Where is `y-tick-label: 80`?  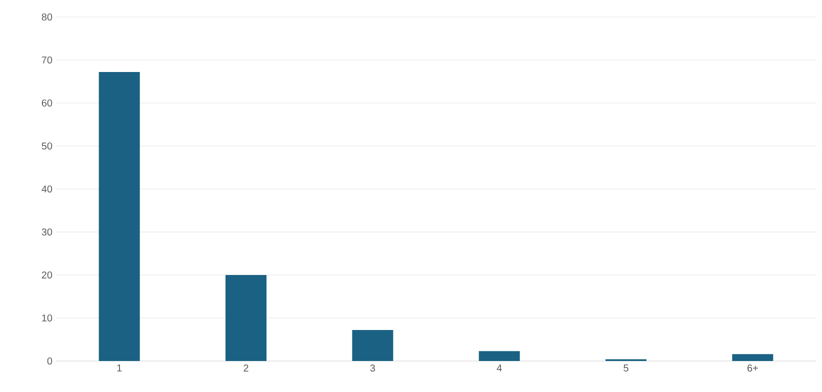
y-tick-label: 80 is located at coordinates (47, 17).